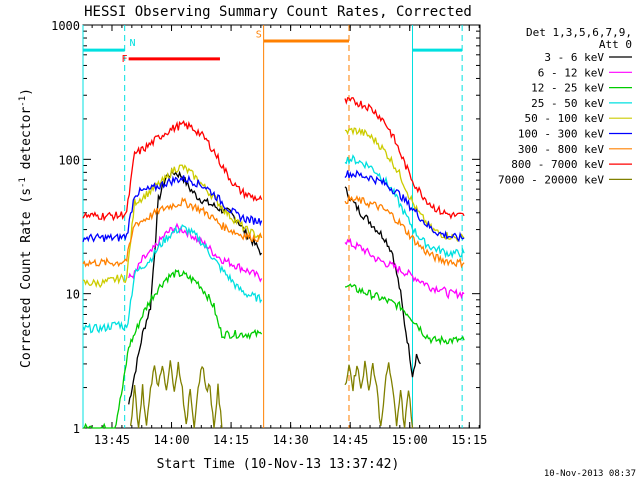 Image resolution: width=640 pixels, height=480 pixels. I want to click on legend-entry-label: 6 - 12 keV, so click(571, 72).